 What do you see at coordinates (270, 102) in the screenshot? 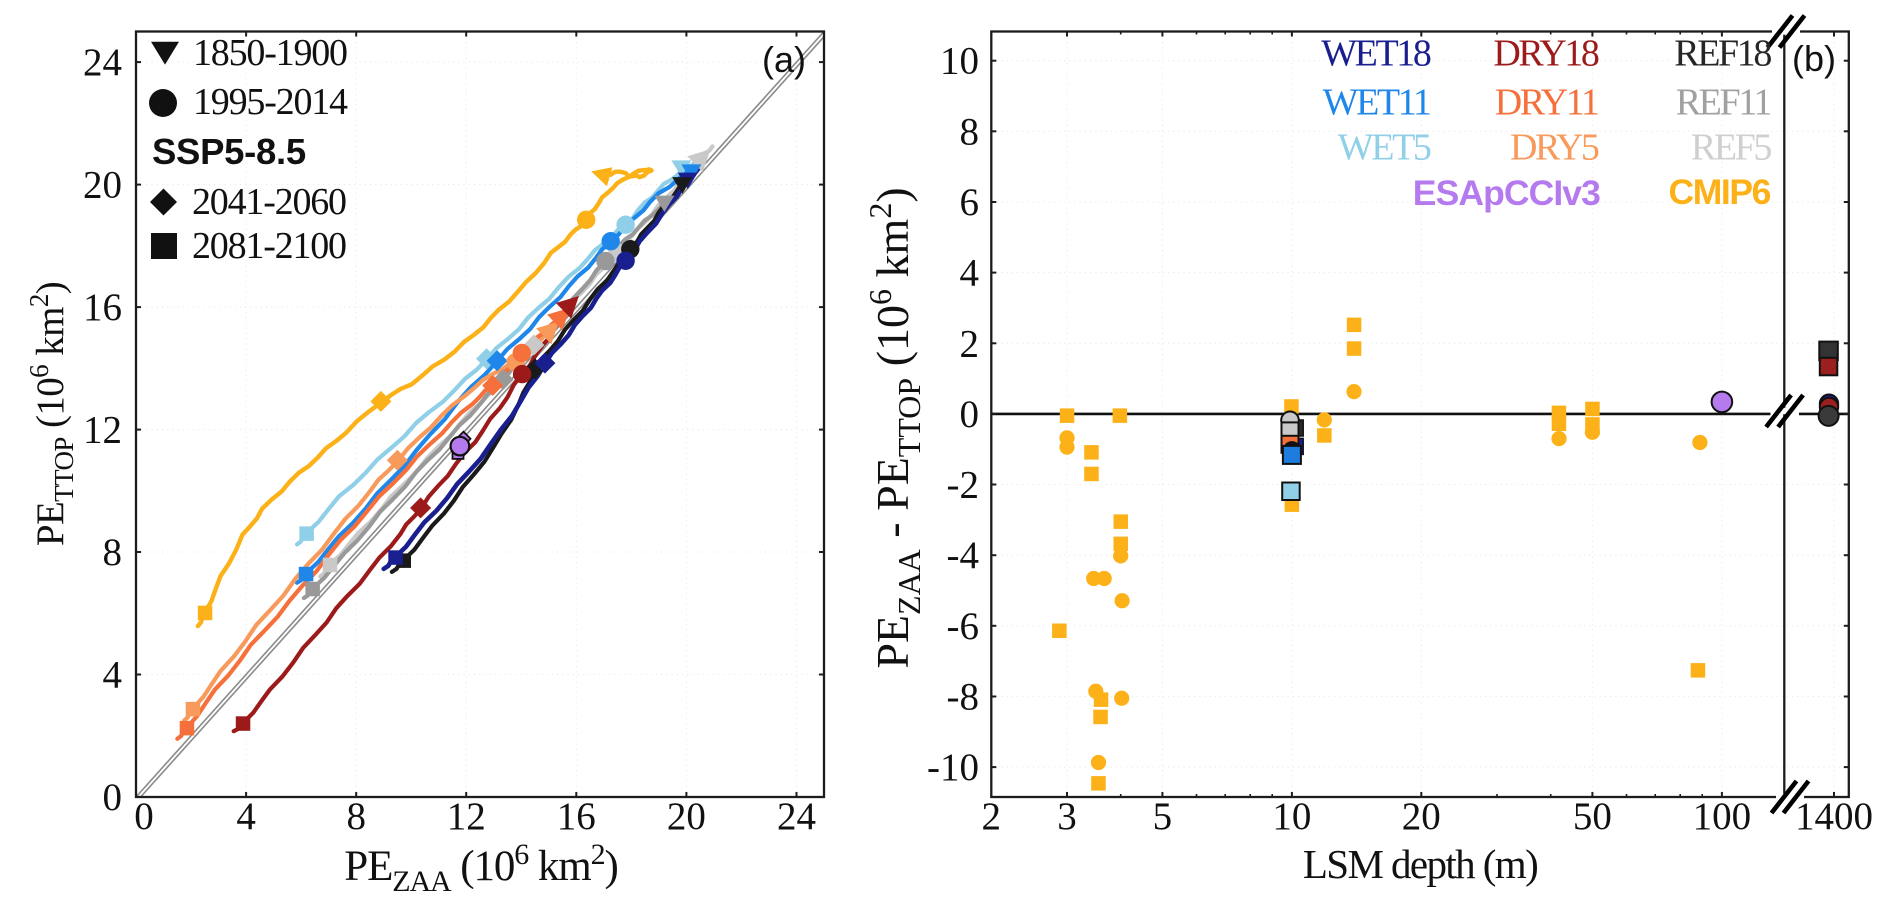
I see `svg-text: 1995-2014` at bounding box center [270, 102].